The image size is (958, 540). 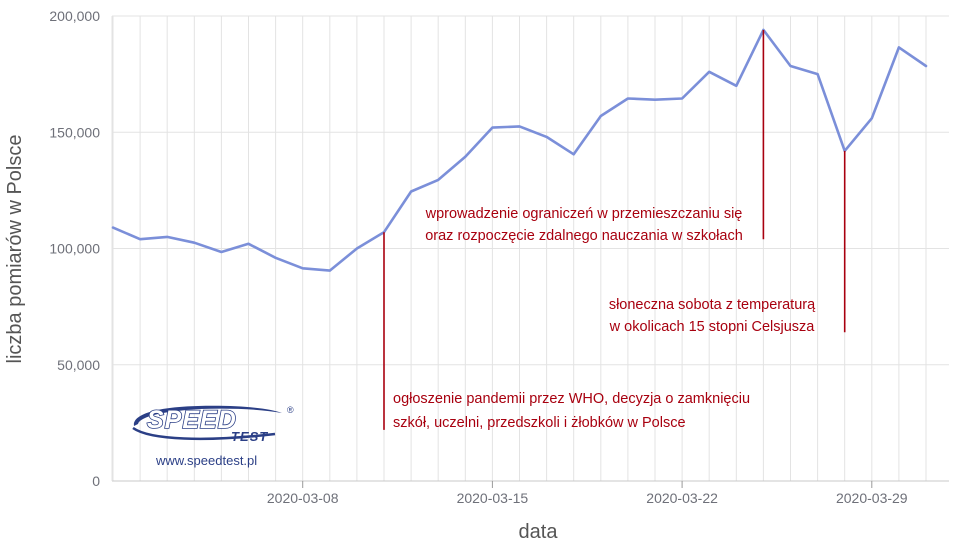 What do you see at coordinates (206, 460) in the screenshot?
I see `logo-url: www.speedtest.pl` at bounding box center [206, 460].